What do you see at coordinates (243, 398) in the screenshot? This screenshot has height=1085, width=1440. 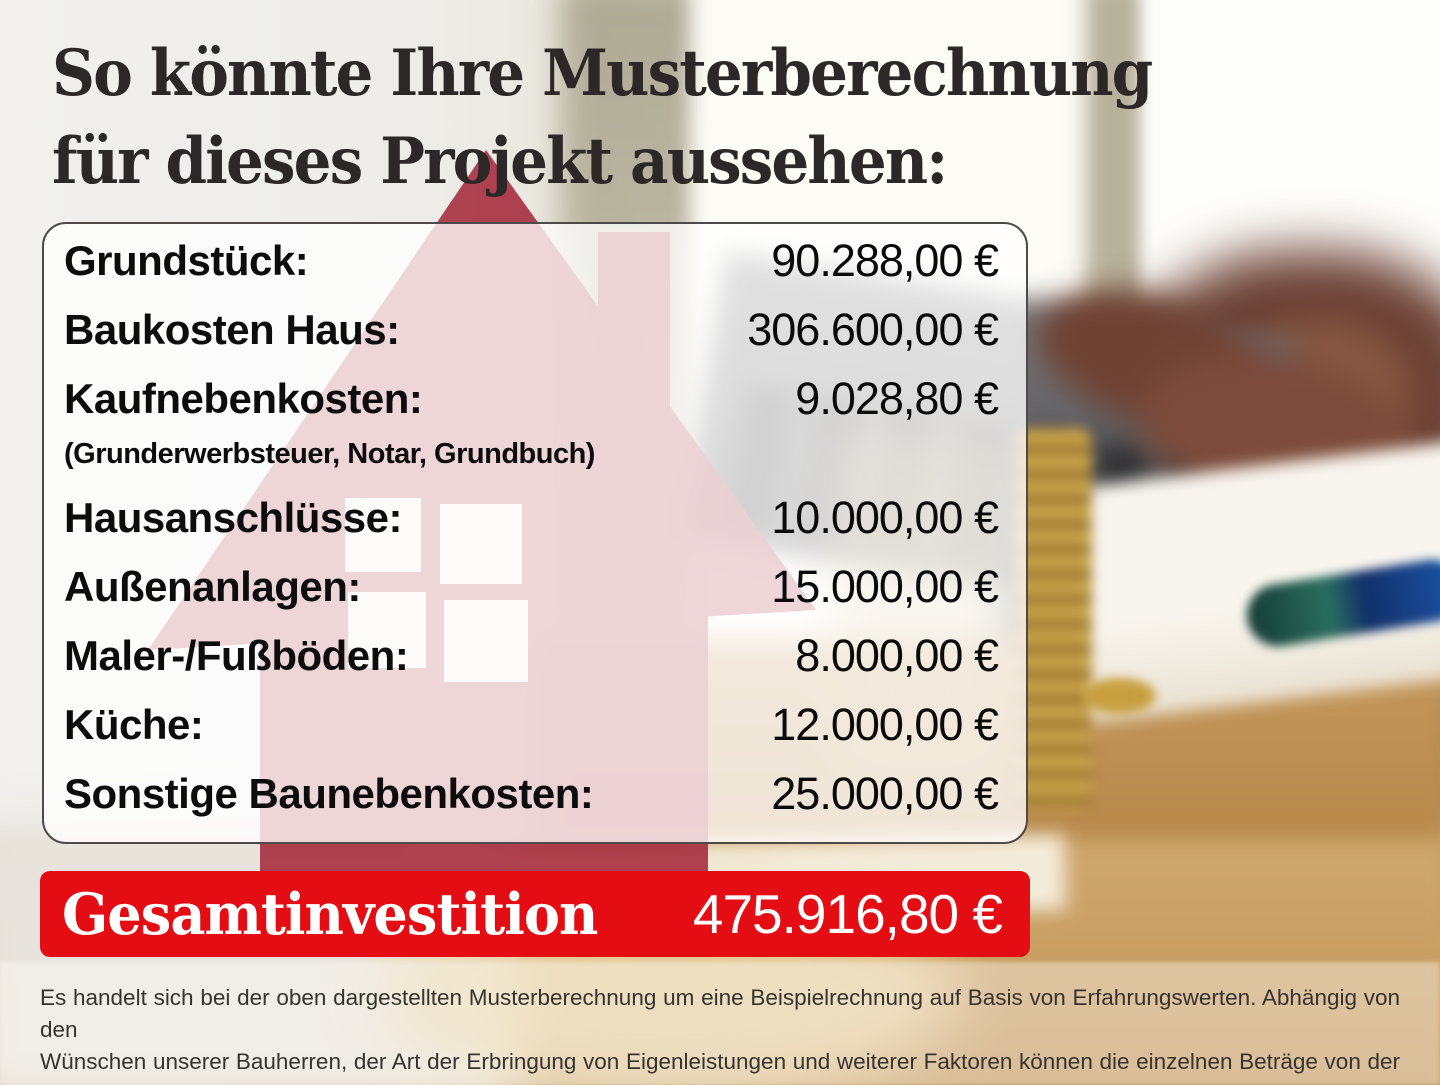 I see `row-label: Kaufnebenkosten:` at bounding box center [243, 398].